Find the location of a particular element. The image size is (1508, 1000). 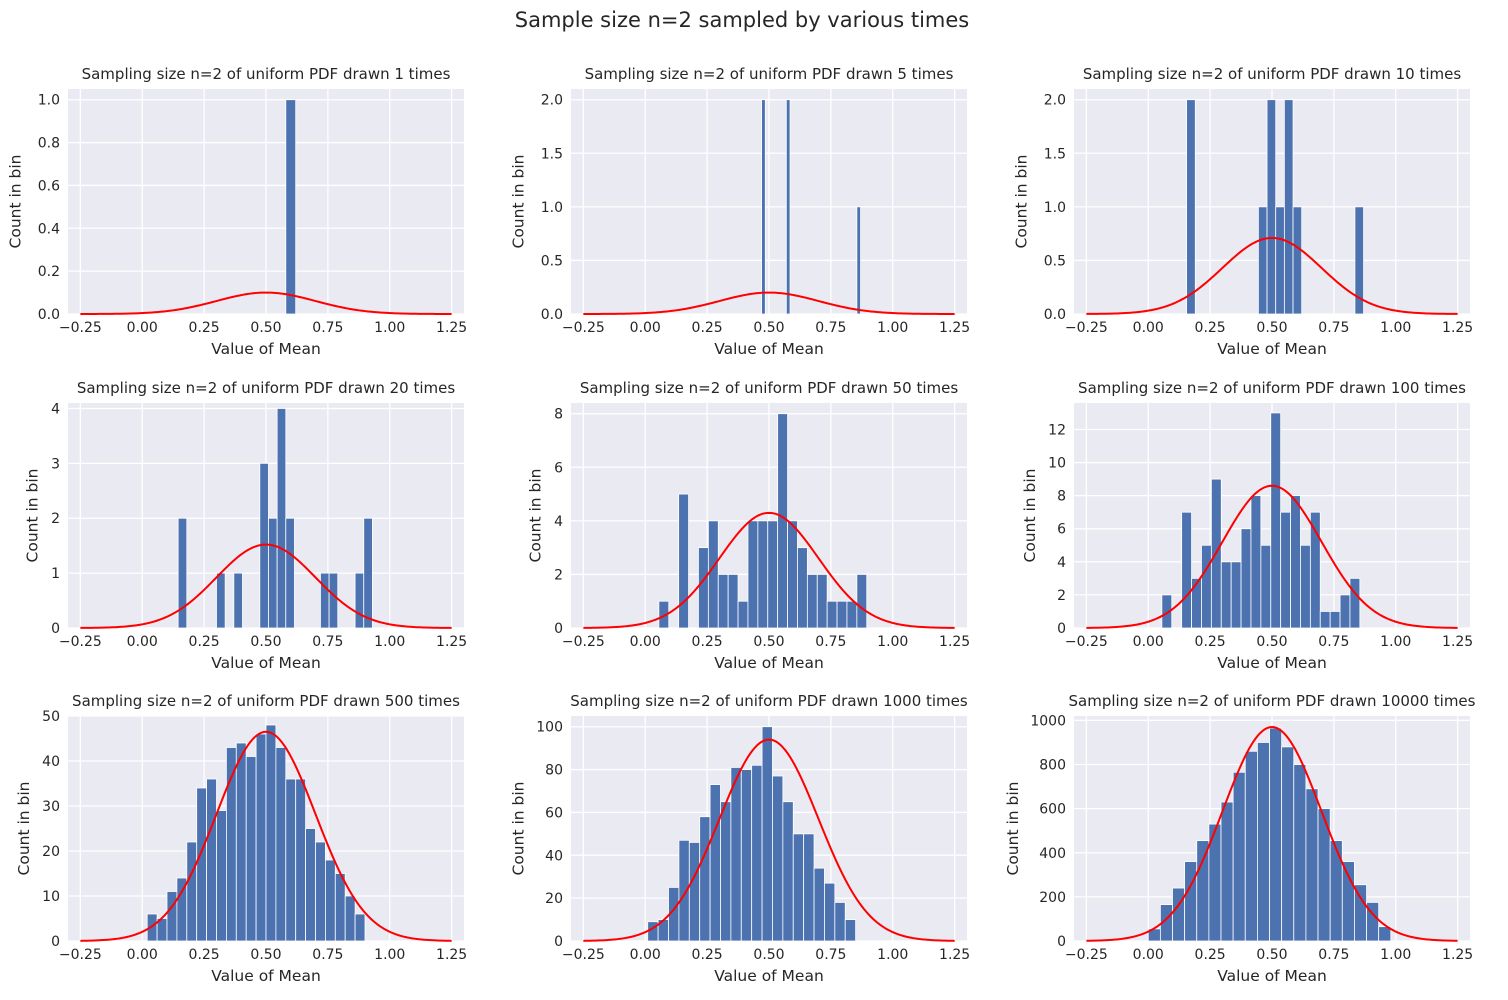

y-tick-label: 100 is located at coordinates (549, 728).